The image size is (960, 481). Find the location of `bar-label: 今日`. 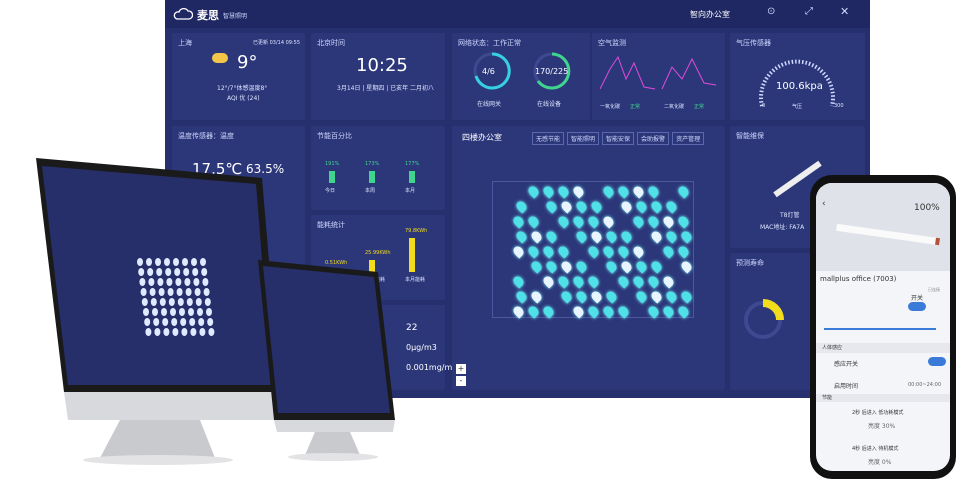

bar-label: 今日 is located at coordinates (330, 191).